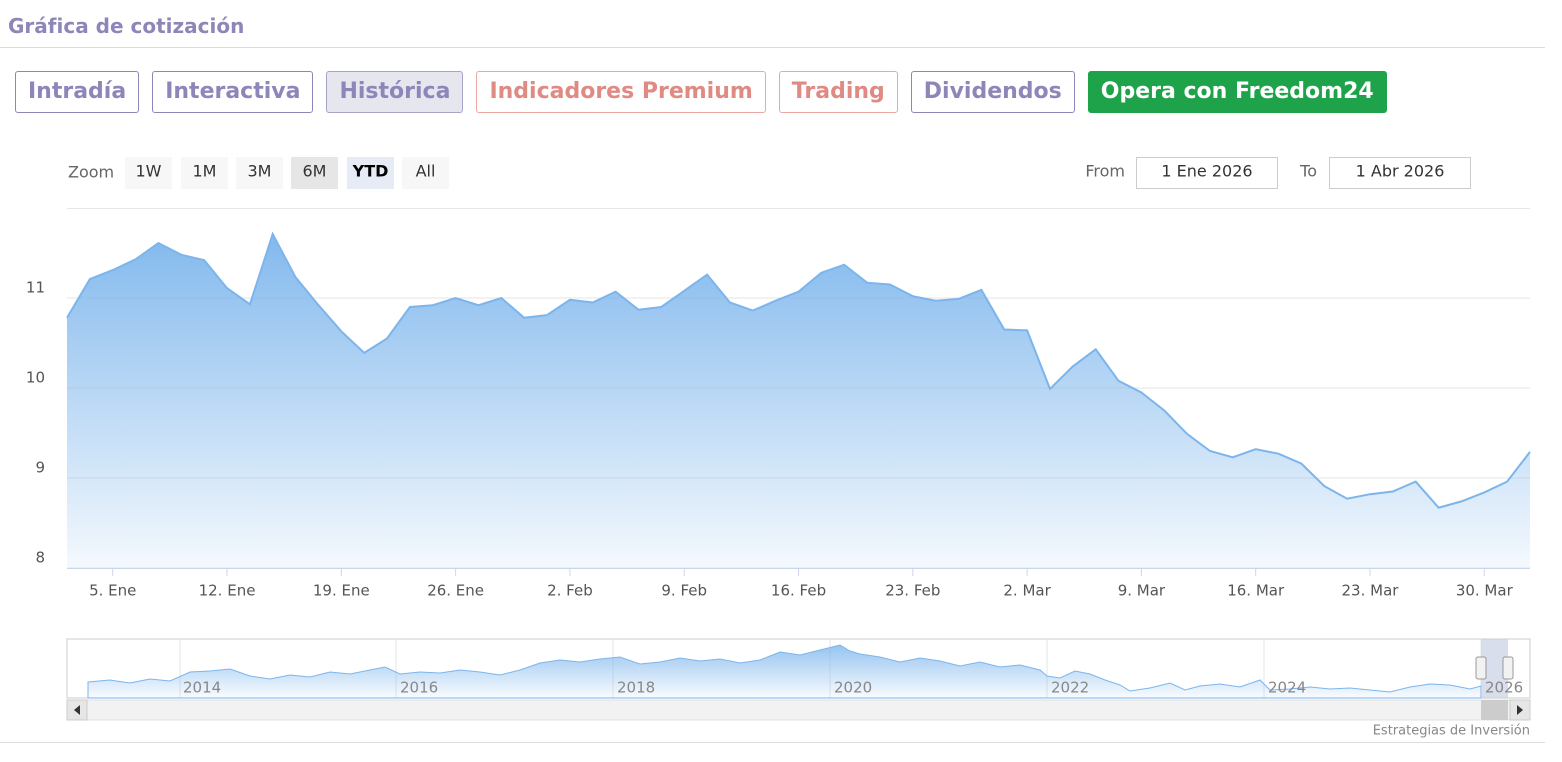  I want to click on navigator-series, so click(784, 671).